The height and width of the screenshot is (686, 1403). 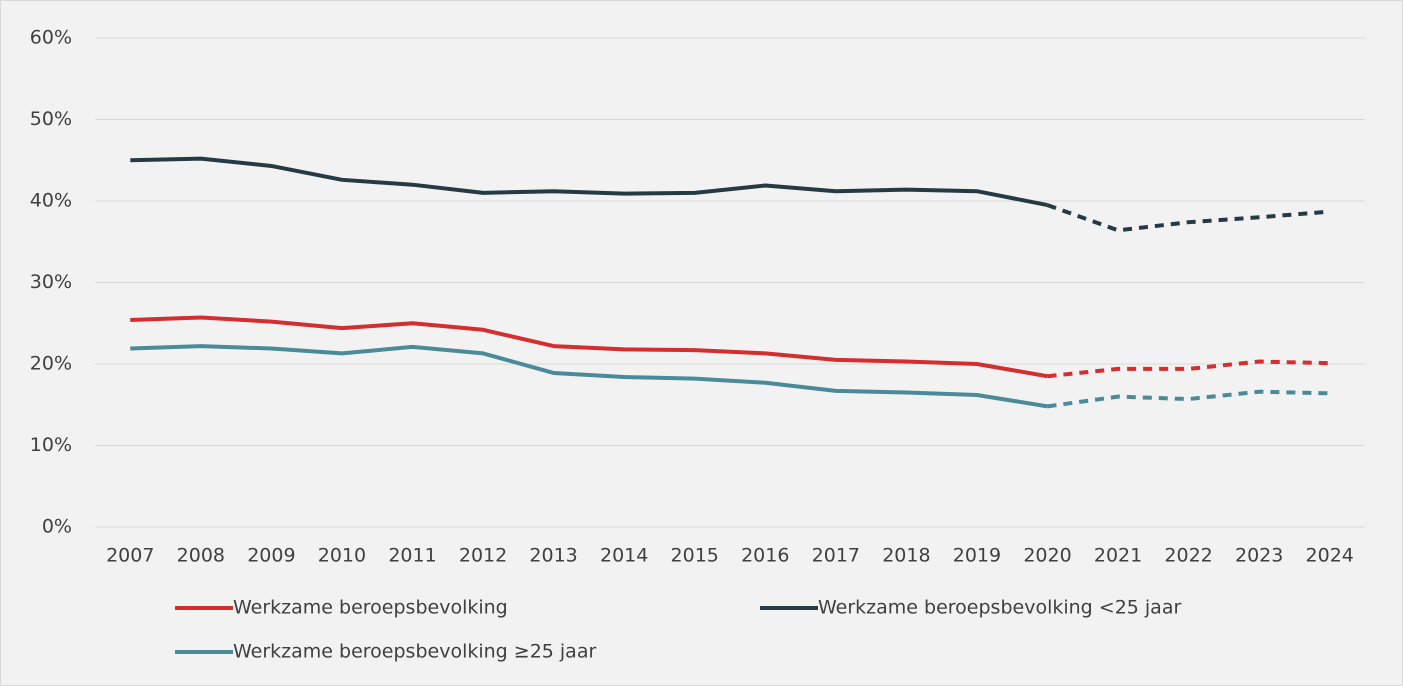 I want to click on y-tick-label: 60%, so click(x=51, y=38).